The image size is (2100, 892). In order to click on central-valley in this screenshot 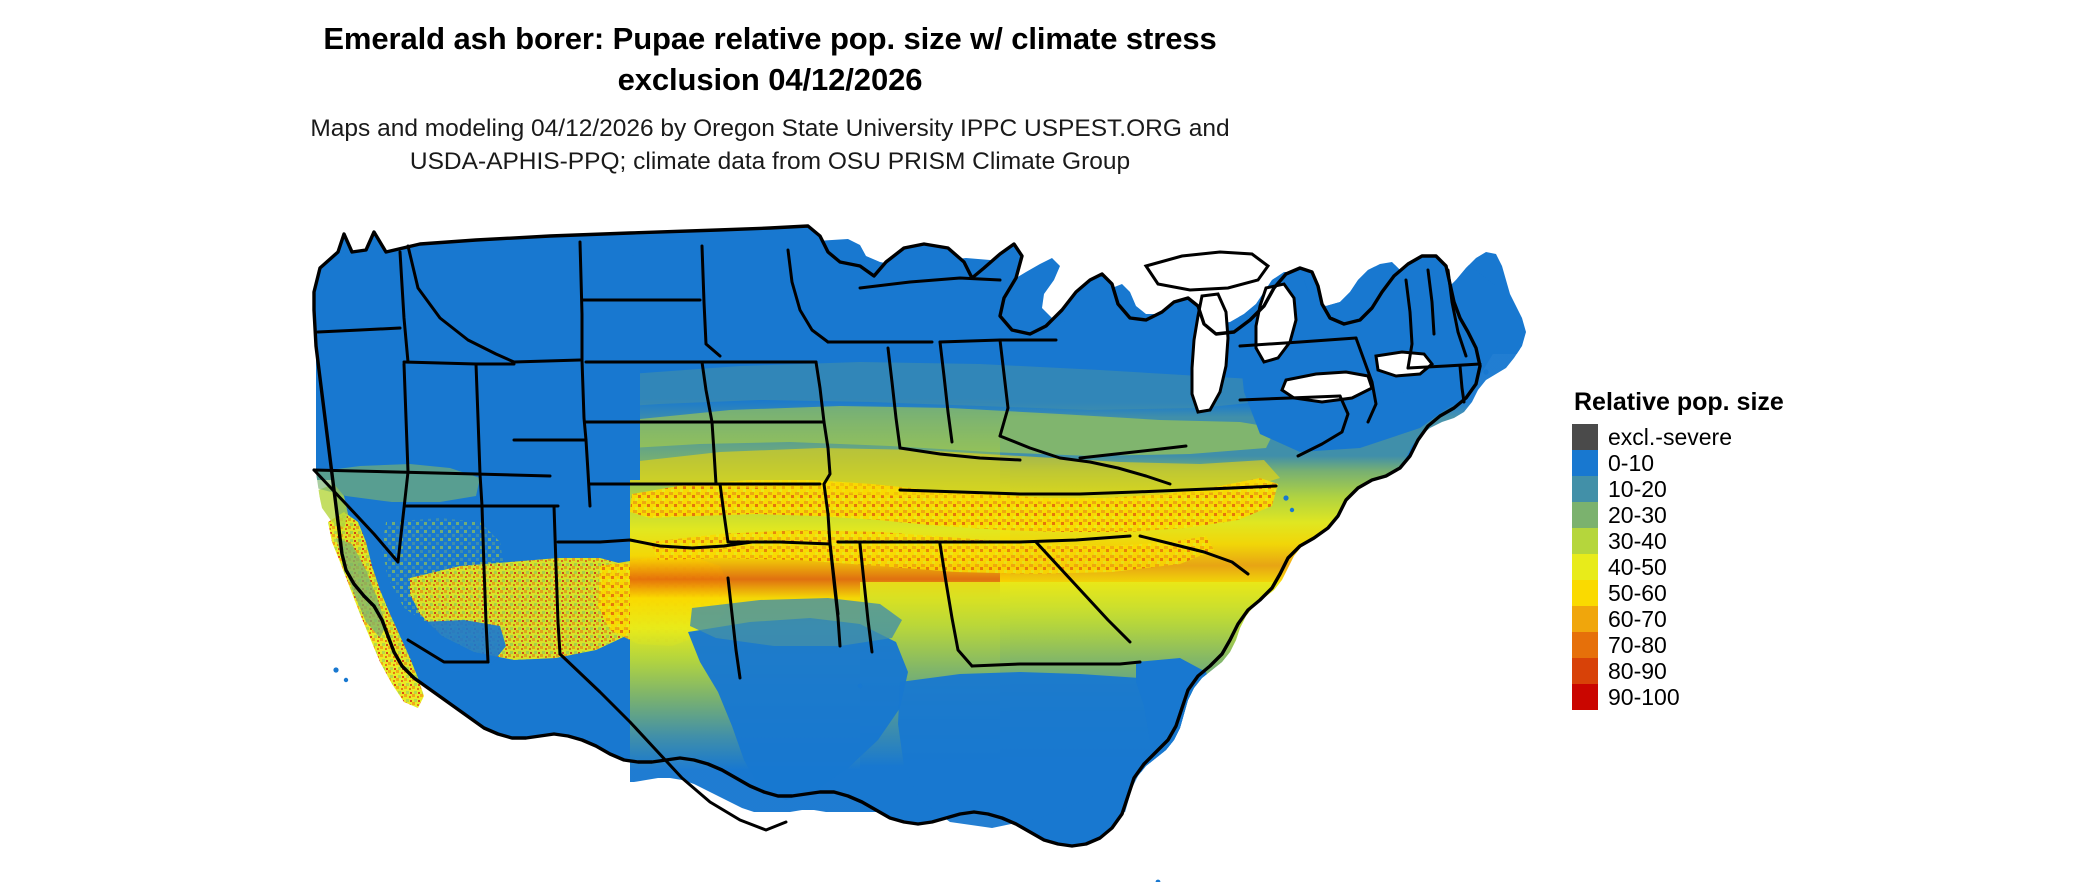, I will do `click(361, 588)`.